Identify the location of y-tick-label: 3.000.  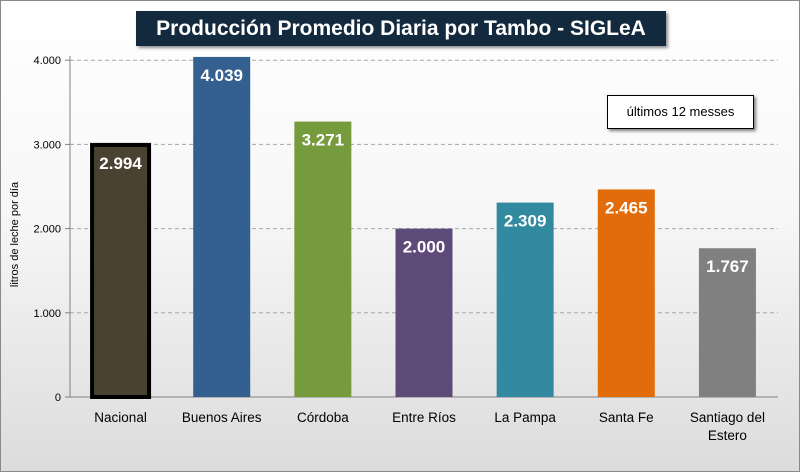
(47, 145).